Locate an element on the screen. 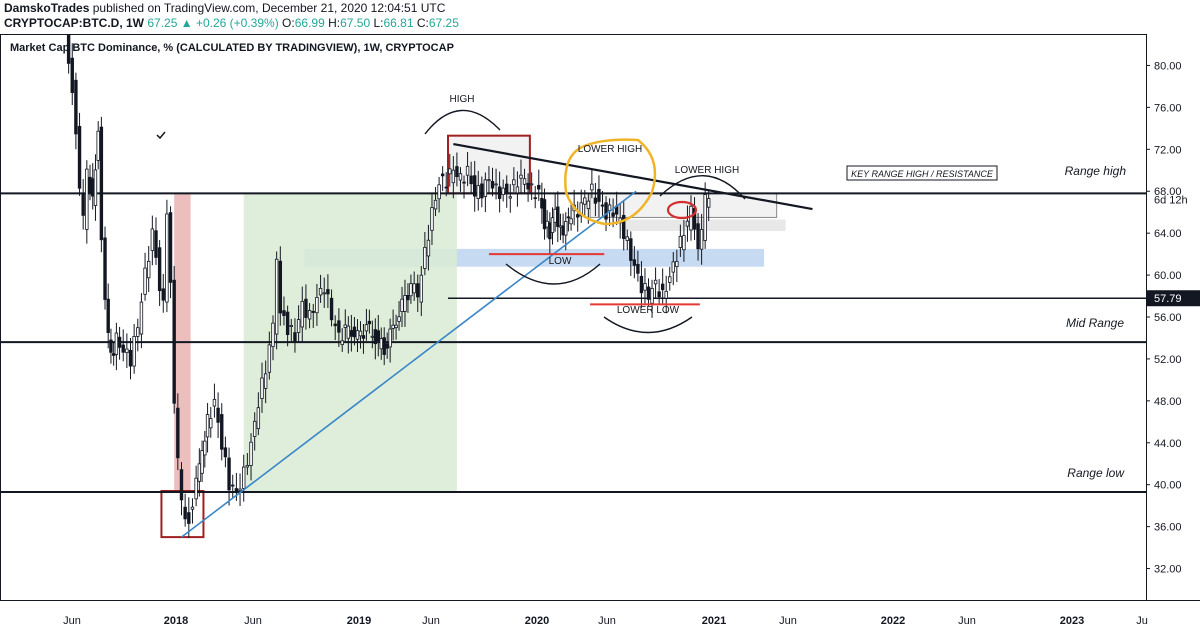  label-range-low: Range low is located at coordinates (1096, 473).